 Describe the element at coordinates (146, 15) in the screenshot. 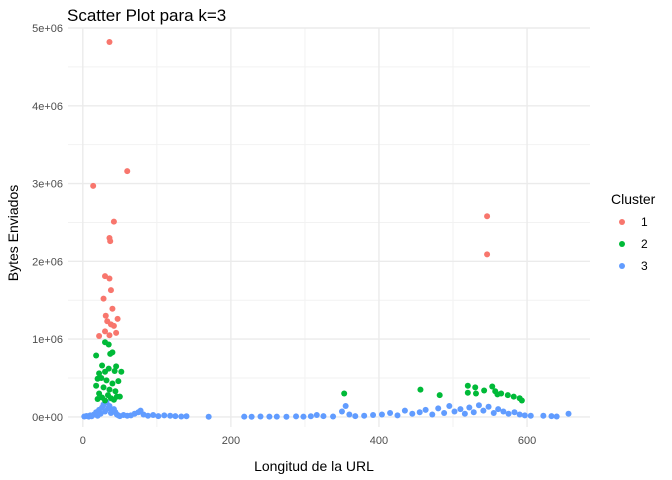

I see `chart-title: Scatter Plot para k=3` at that location.